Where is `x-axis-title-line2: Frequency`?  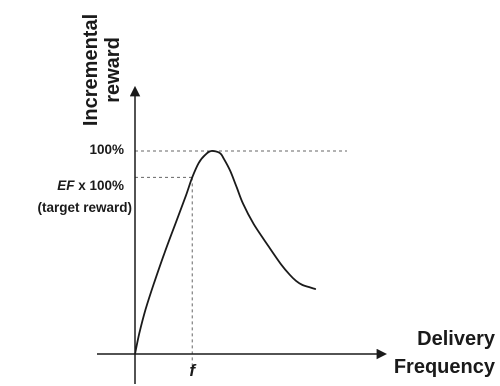
x-axis-title-line2: Frequency is located at coordinates (445, 367).